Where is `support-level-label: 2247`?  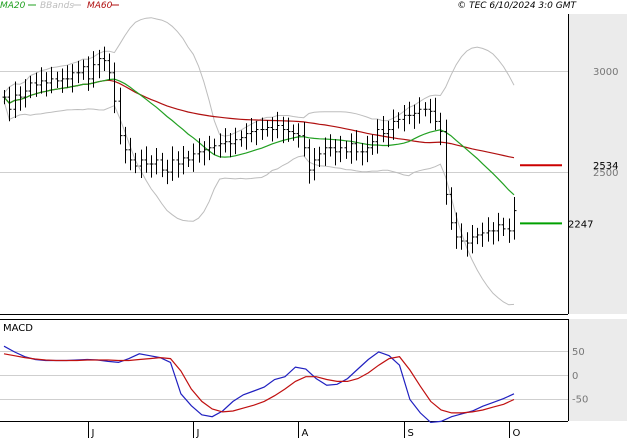
support-level-label: 2247 is located at coordinates (580, 224).